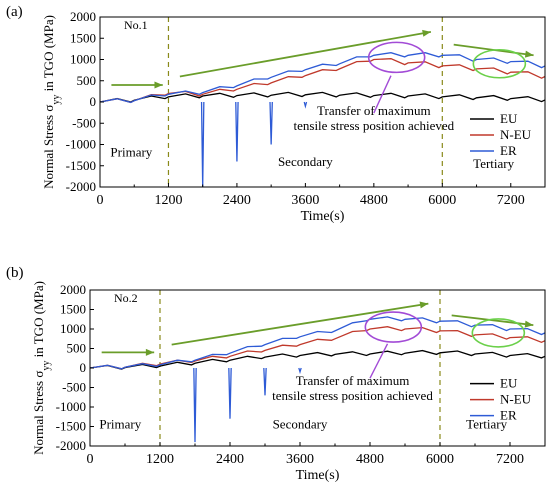 The width and height of the screenshot is (550, 496). Describe the element at coordinates (126, 298) in the screenshot. I see `sample-label: No.2` at that location.